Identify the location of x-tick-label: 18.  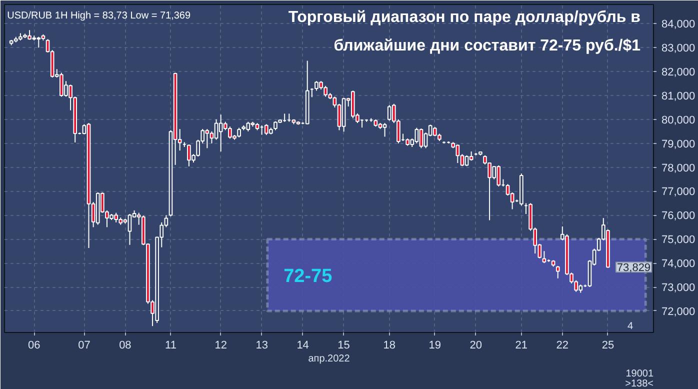
(389, 346).